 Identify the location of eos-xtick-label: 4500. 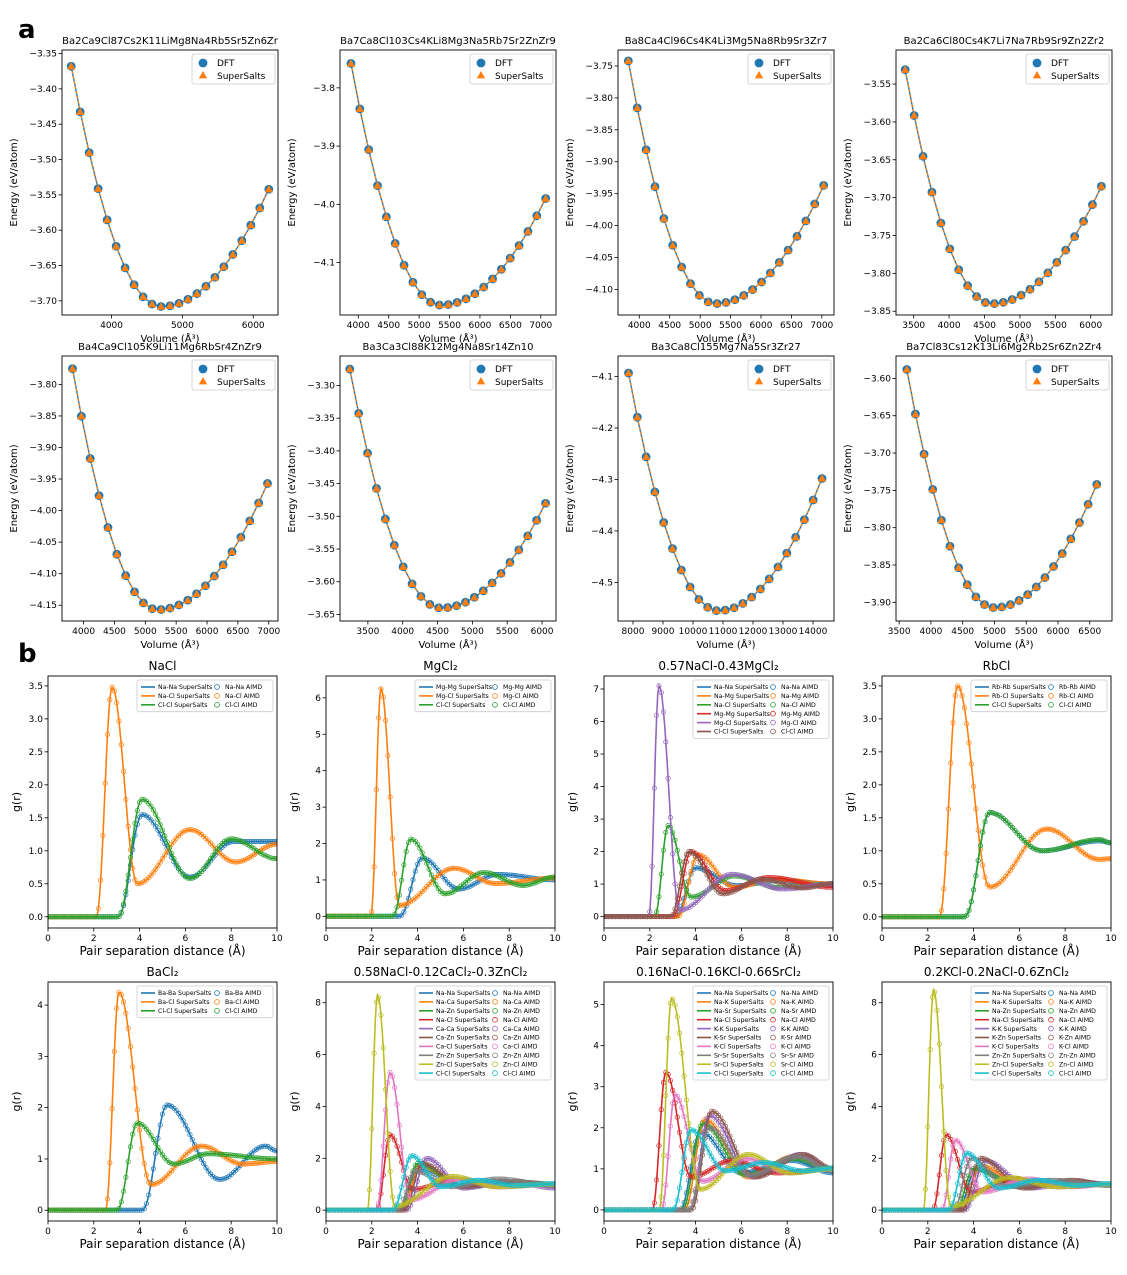
(388, 326).